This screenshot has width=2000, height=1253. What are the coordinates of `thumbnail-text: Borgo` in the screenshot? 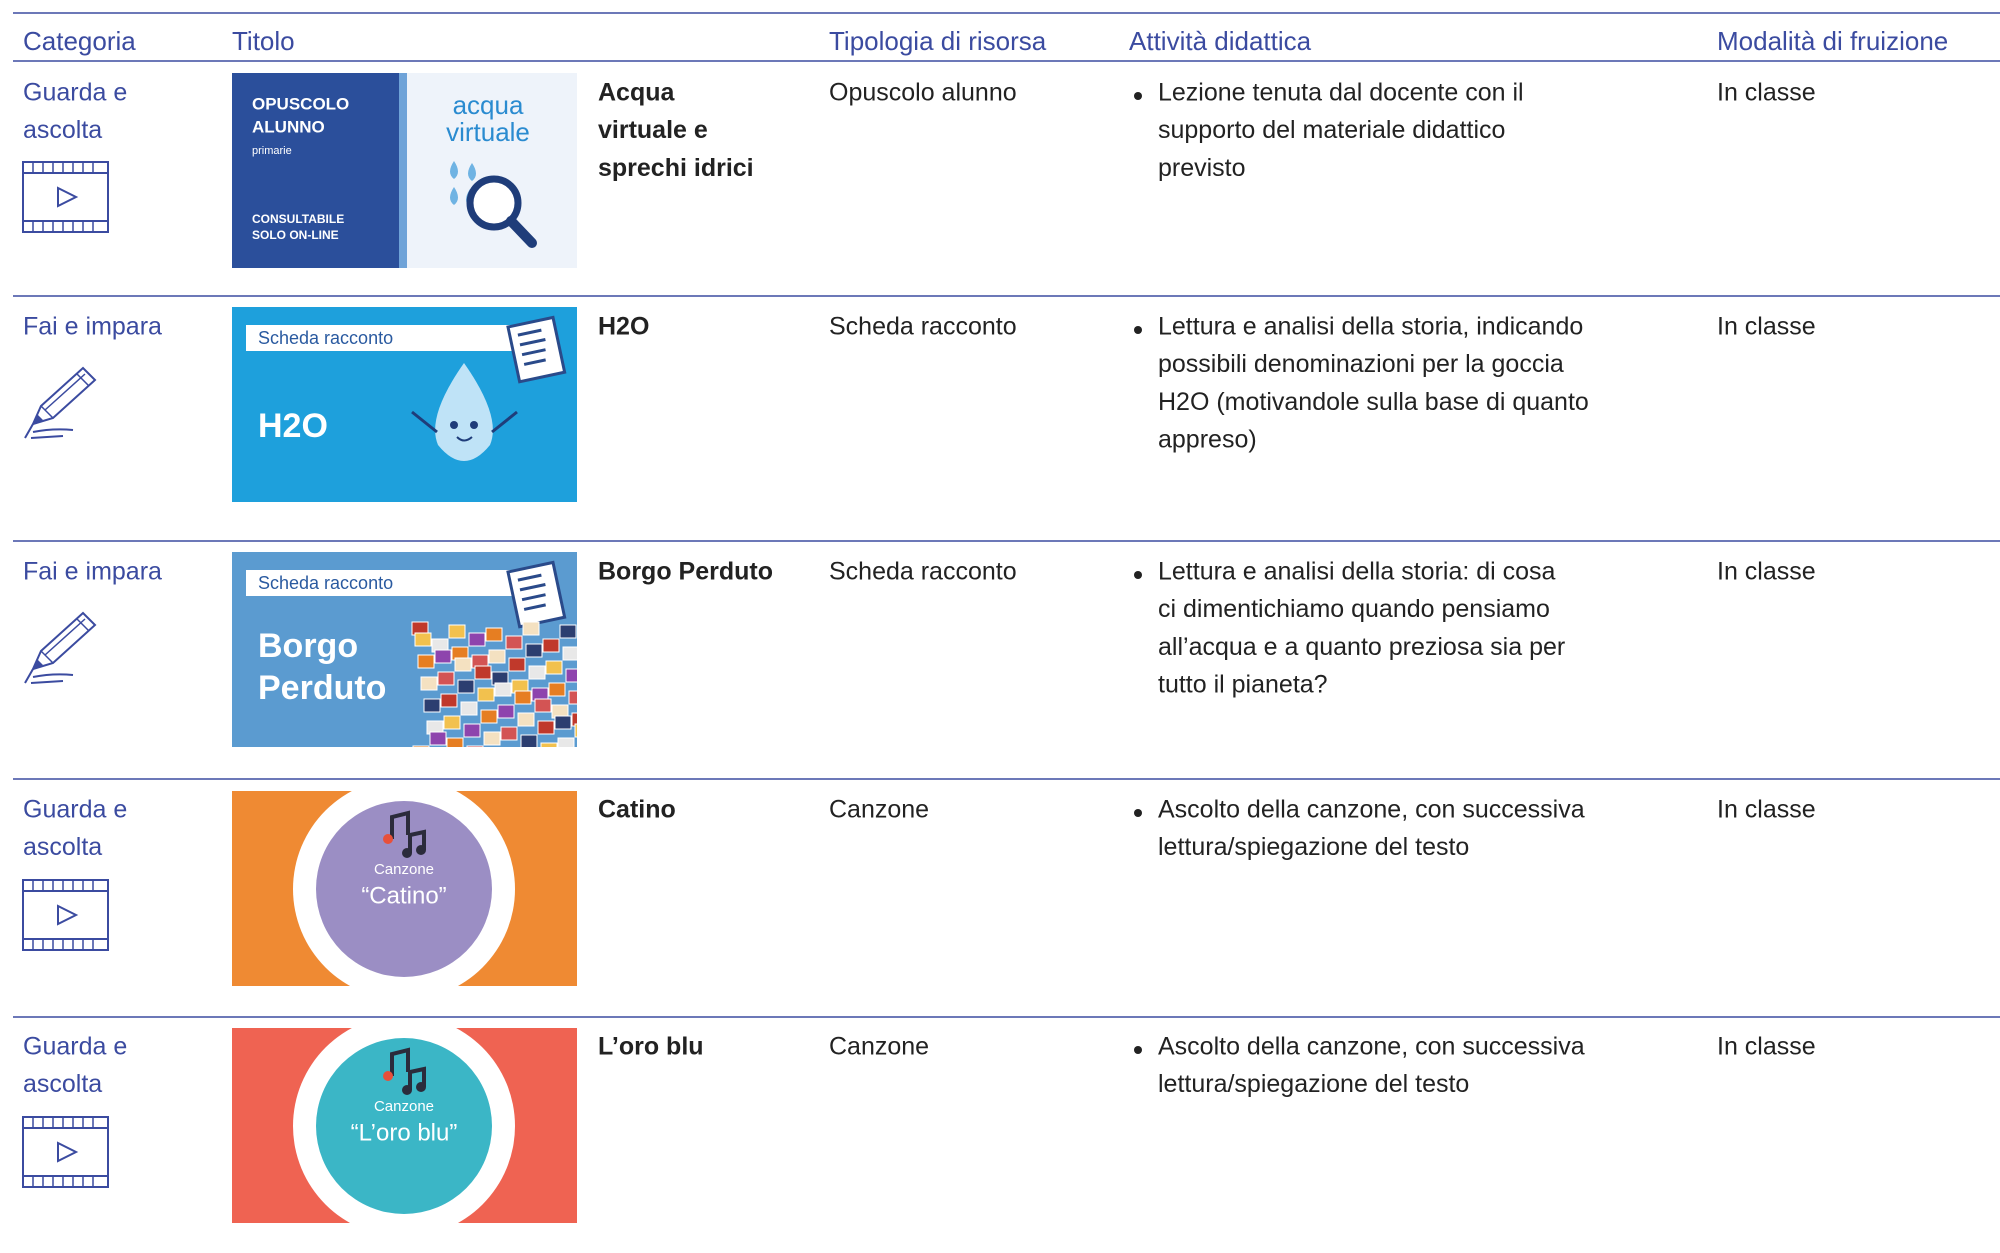 It's located at (308, 646).